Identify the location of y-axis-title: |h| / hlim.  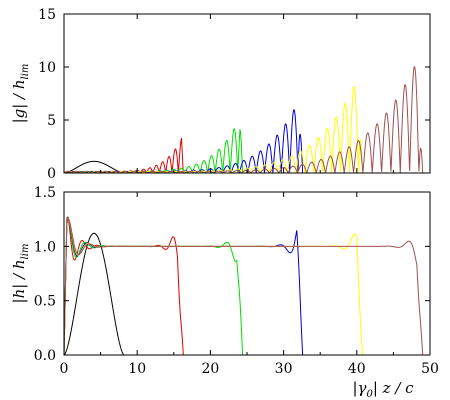
(20, 274).